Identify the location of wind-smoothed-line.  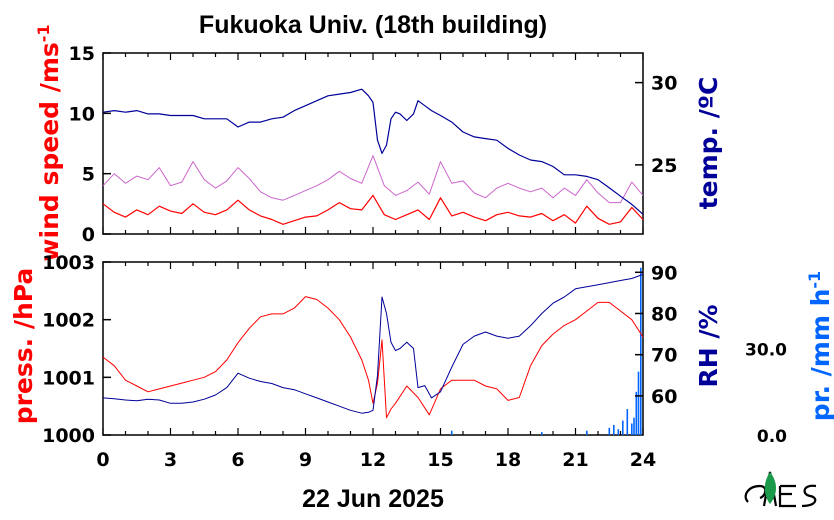
(373, 209).